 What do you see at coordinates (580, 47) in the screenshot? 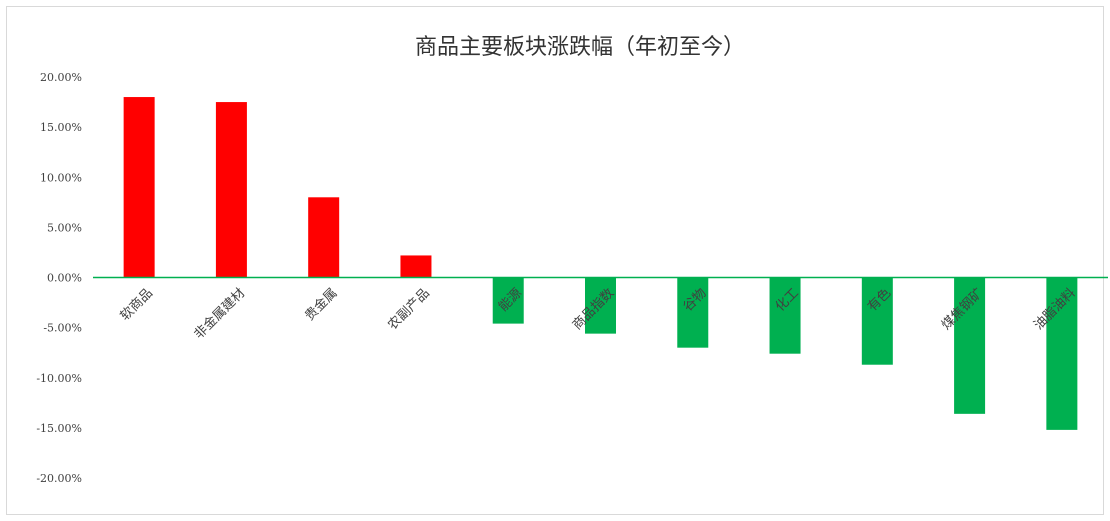
I see `chart-title: 商品主要板块涨跌幅（年初至今）` at bounding box center [580, 47].